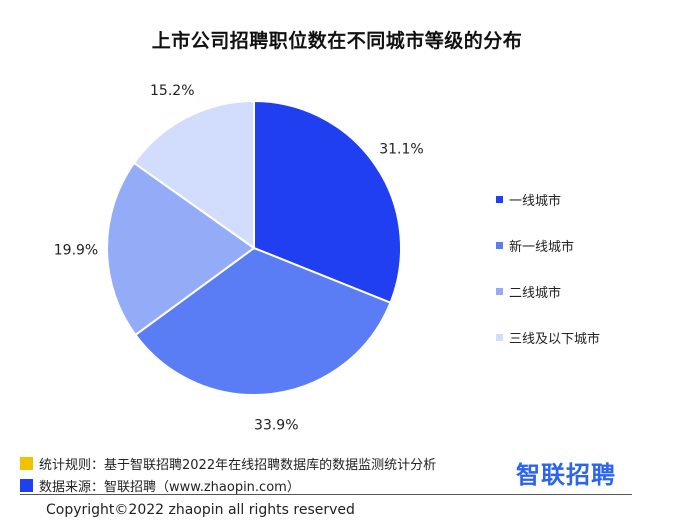  Describe the element at coordinates (535, 293) in the screenshot. I see `legend-label: 二线城市` at that location.